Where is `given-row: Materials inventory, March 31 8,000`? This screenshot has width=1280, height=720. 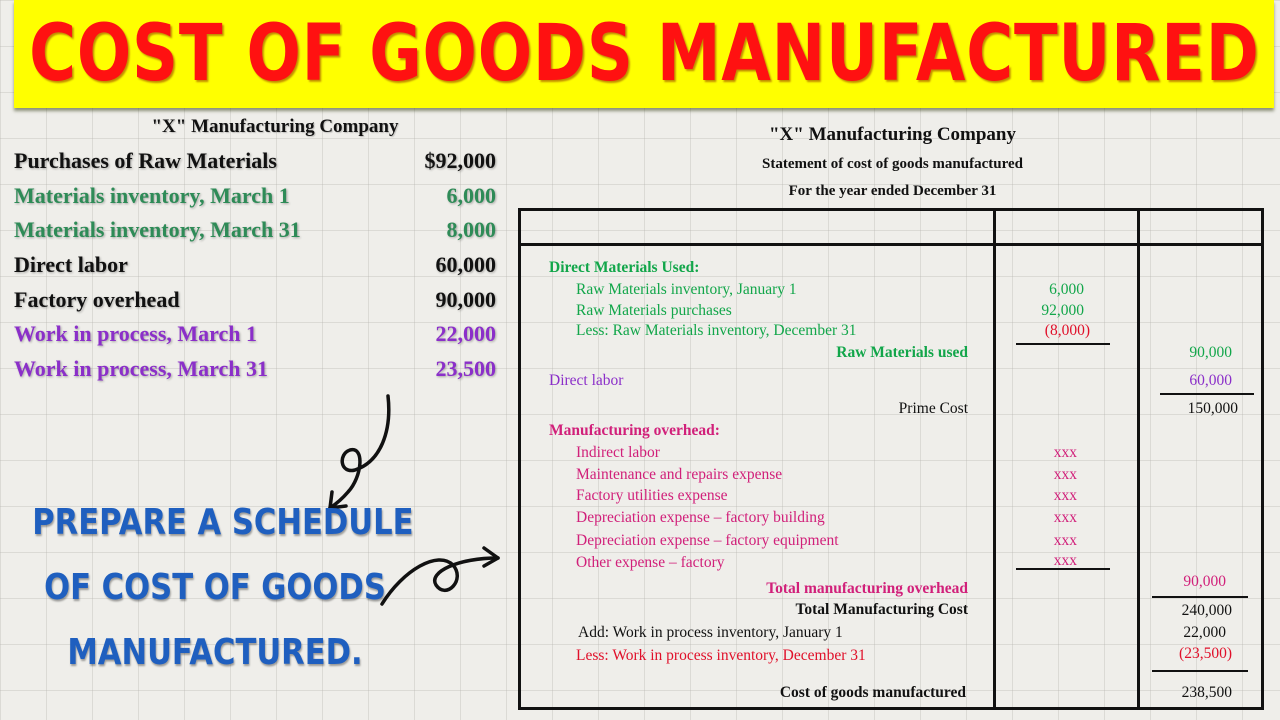
given-row: Materials inventory, March 31 8,000 is located at coordinates (255, 230).